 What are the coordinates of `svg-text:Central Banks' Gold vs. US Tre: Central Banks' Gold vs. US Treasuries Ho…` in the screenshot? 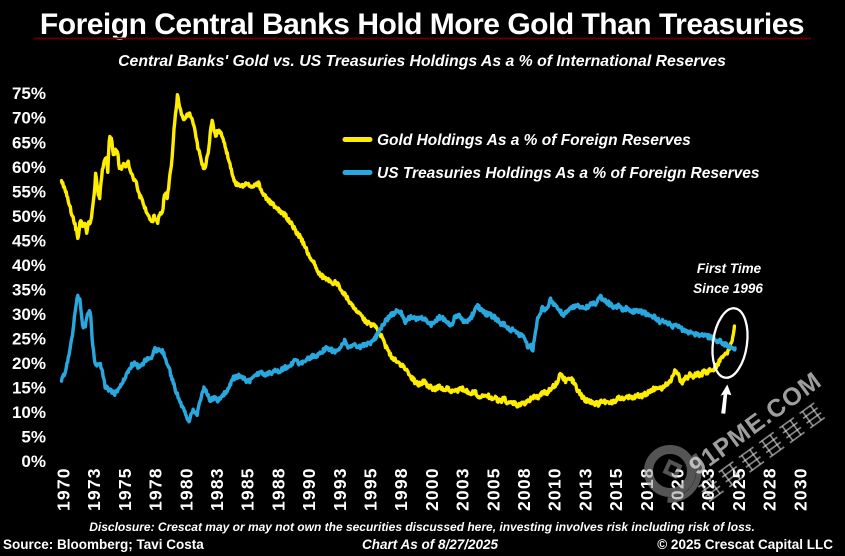 It's located at (422, 61).